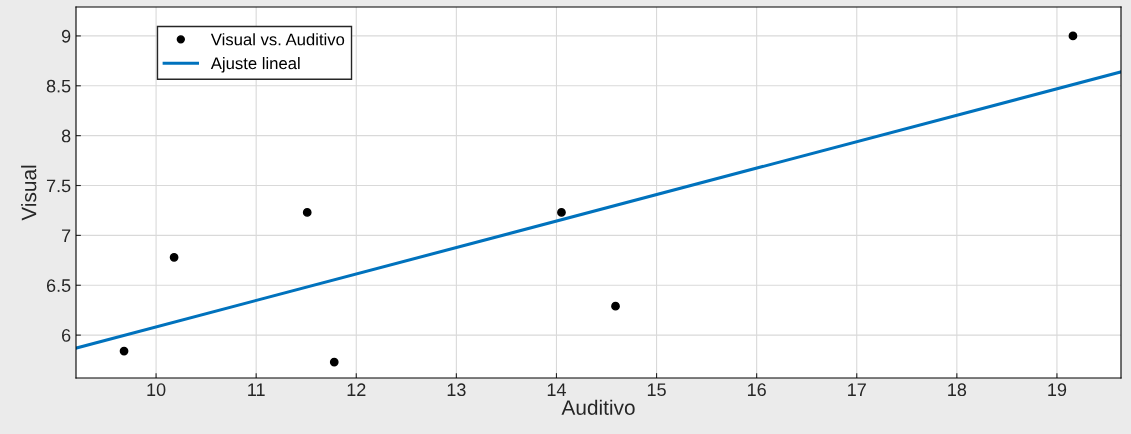 The height and width of the screenshot is (434, 1131). I want to click on y-tick-label: 8, so click(66, 136).